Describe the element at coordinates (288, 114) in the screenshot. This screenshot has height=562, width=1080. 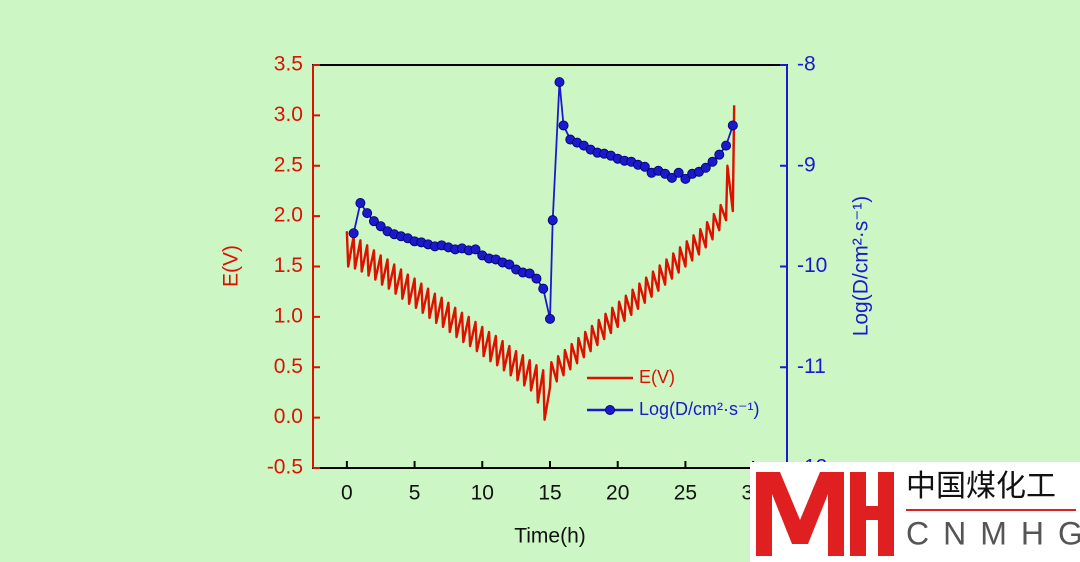
I see `y-tick-label: 3.0` at that location.